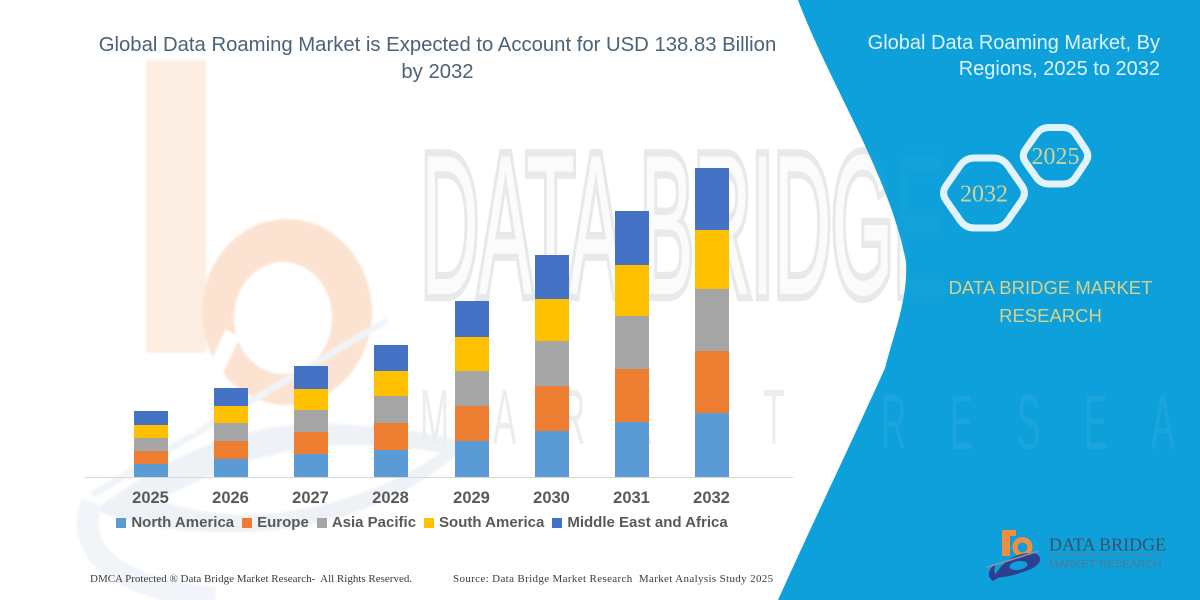 The height and width of the screenshot is (600, 1200). What do you see at coordinates (984, 195) in the screenshot?
I see `svg-text: 2032` at bounding box center [984, 195].